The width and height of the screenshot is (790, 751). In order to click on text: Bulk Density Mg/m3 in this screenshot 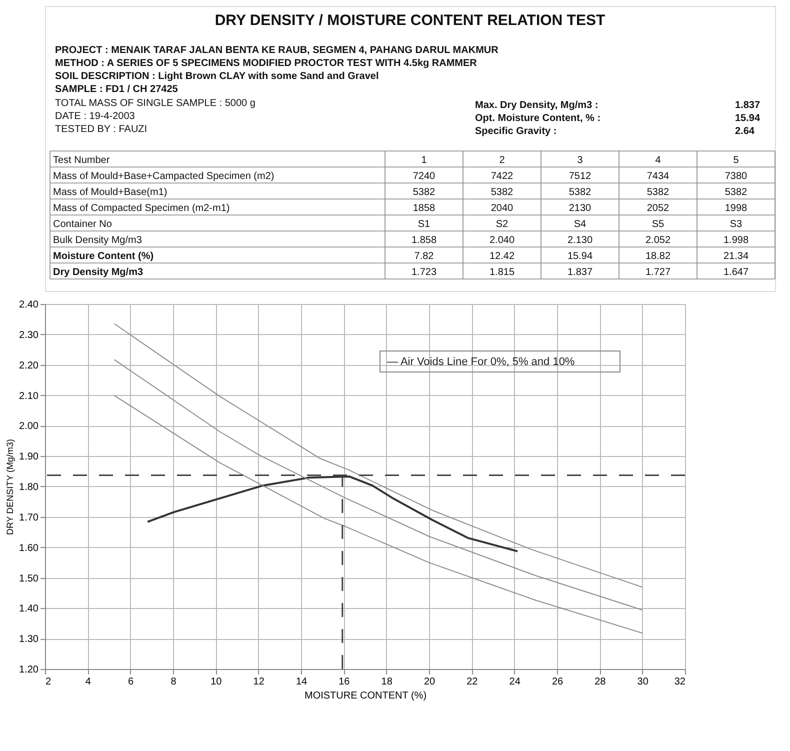, I will do `click(97, 240)`.